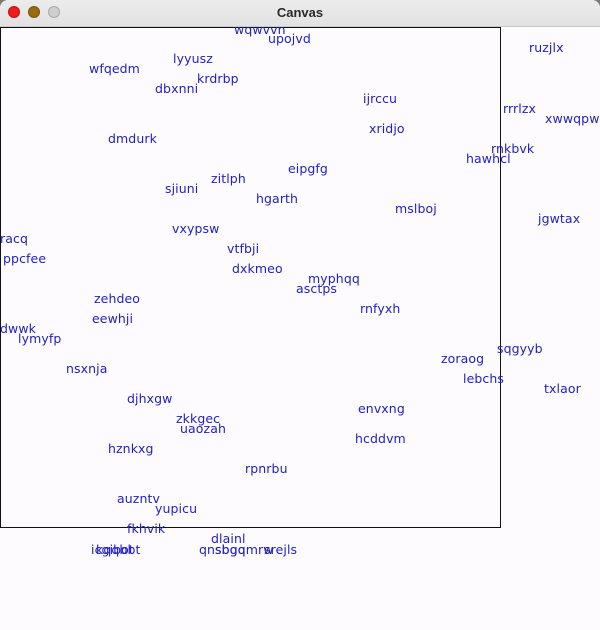 This screenshot has width=600, height=630. Describe the element at coordinates (387, 128) in the screenshot. I see `canvas-label: xridjo` at that location.